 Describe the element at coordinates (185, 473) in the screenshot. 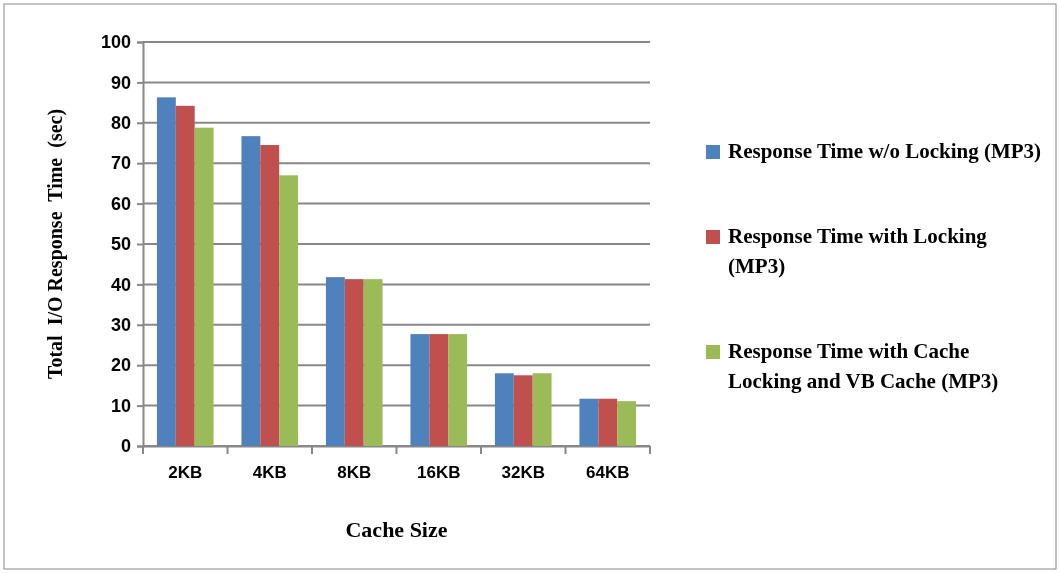

I see `x-tick-label: 2KB` at that location.